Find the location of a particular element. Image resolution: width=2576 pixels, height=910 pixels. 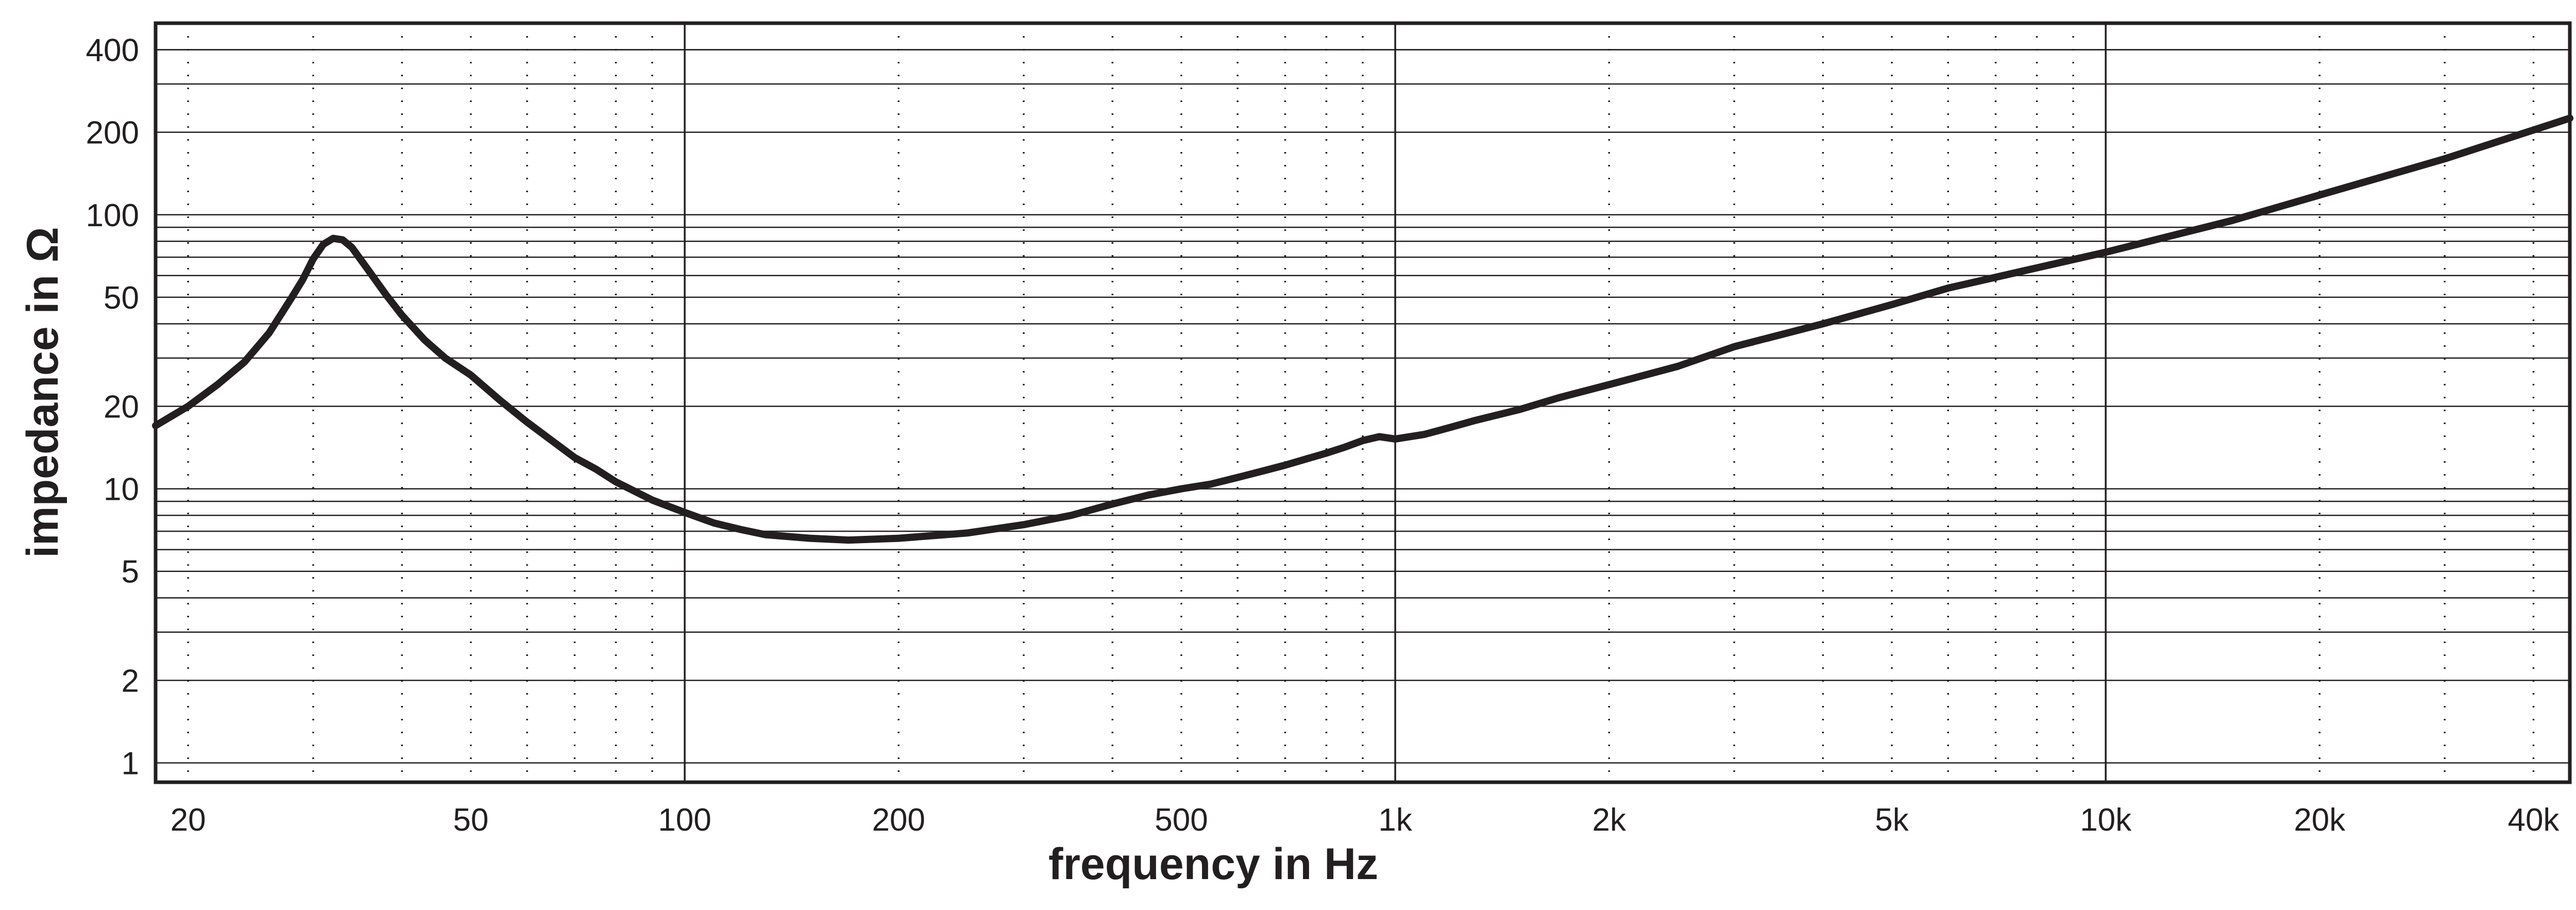

x-tick-label: 20k is located at coordinates (2320, 820).